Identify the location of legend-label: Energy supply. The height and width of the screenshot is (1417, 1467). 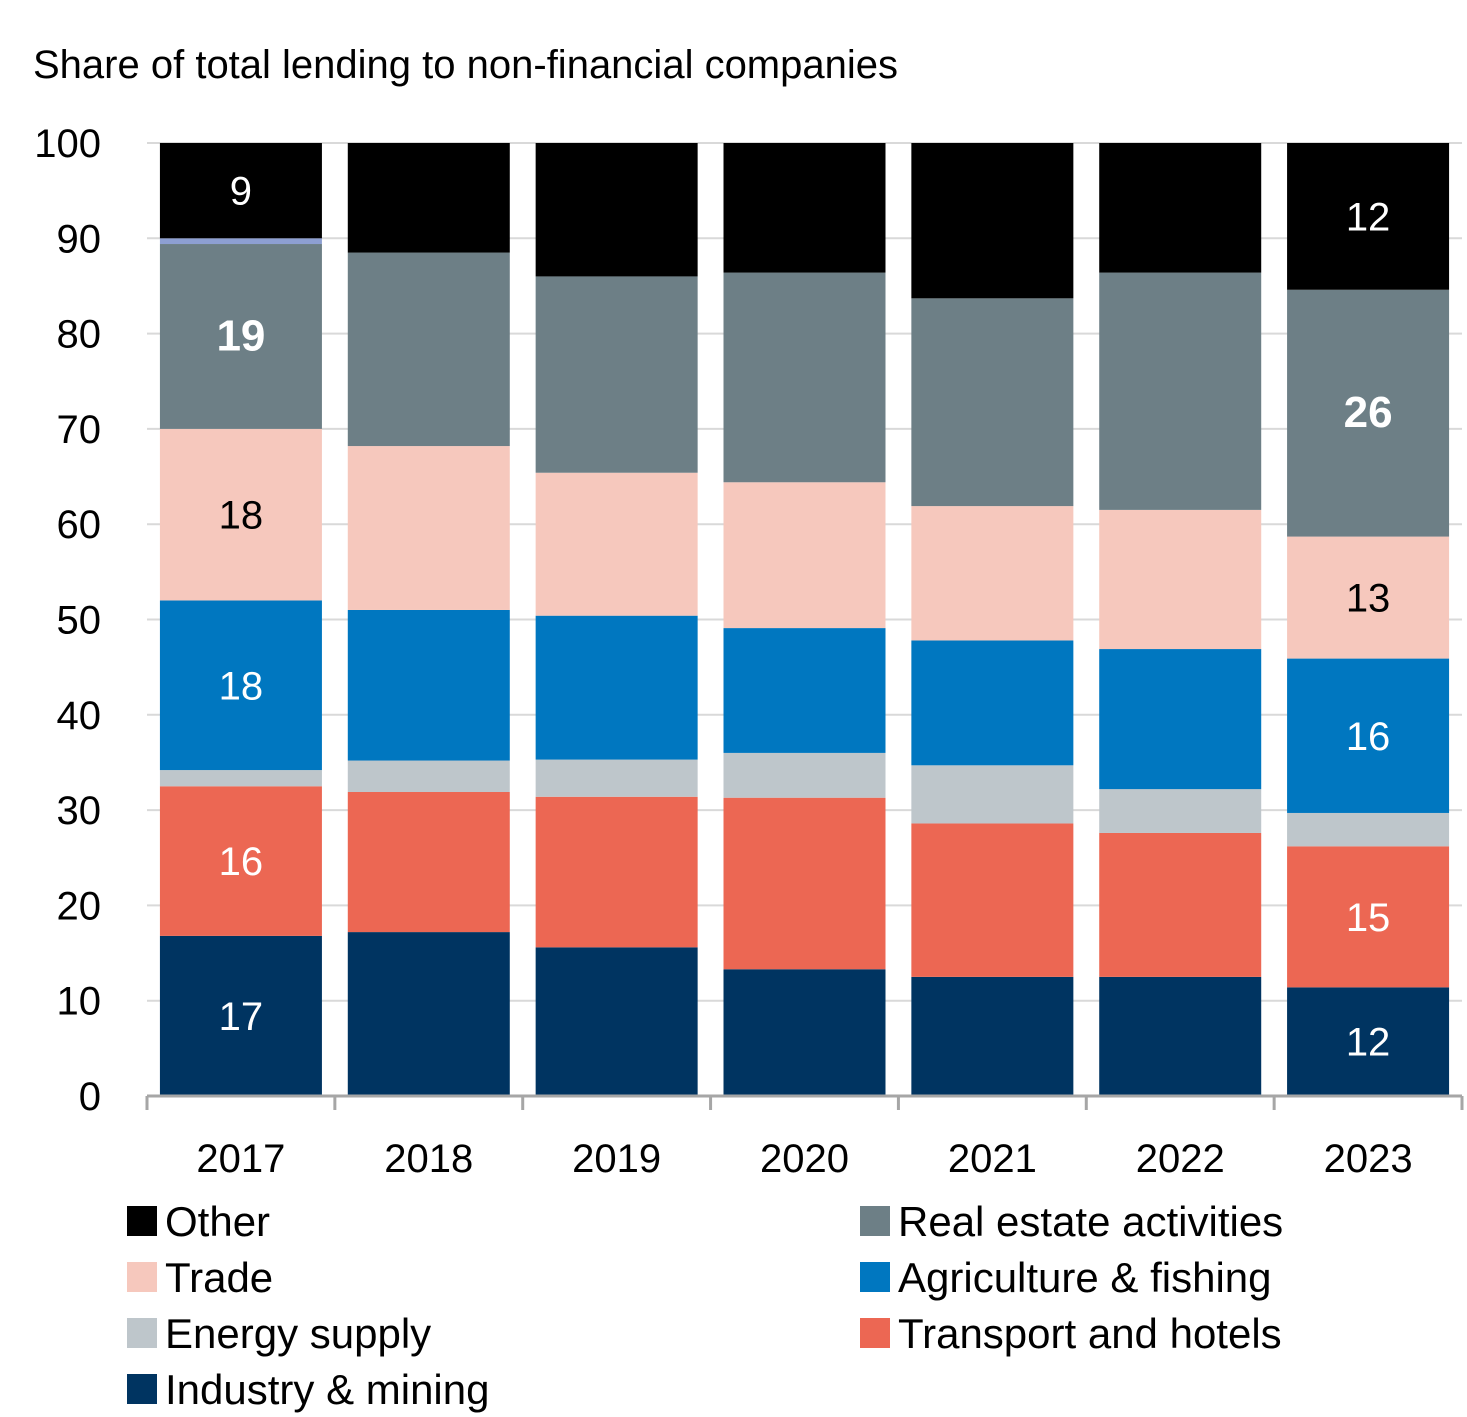
(298, 1333).